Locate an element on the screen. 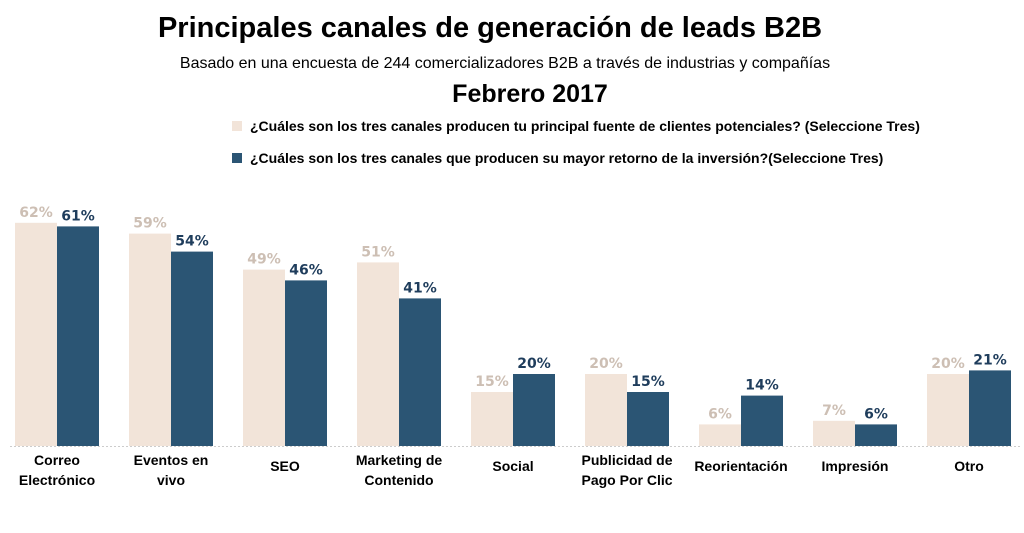  category-label: Correo Electrónico is located at coordinates (57, 470).